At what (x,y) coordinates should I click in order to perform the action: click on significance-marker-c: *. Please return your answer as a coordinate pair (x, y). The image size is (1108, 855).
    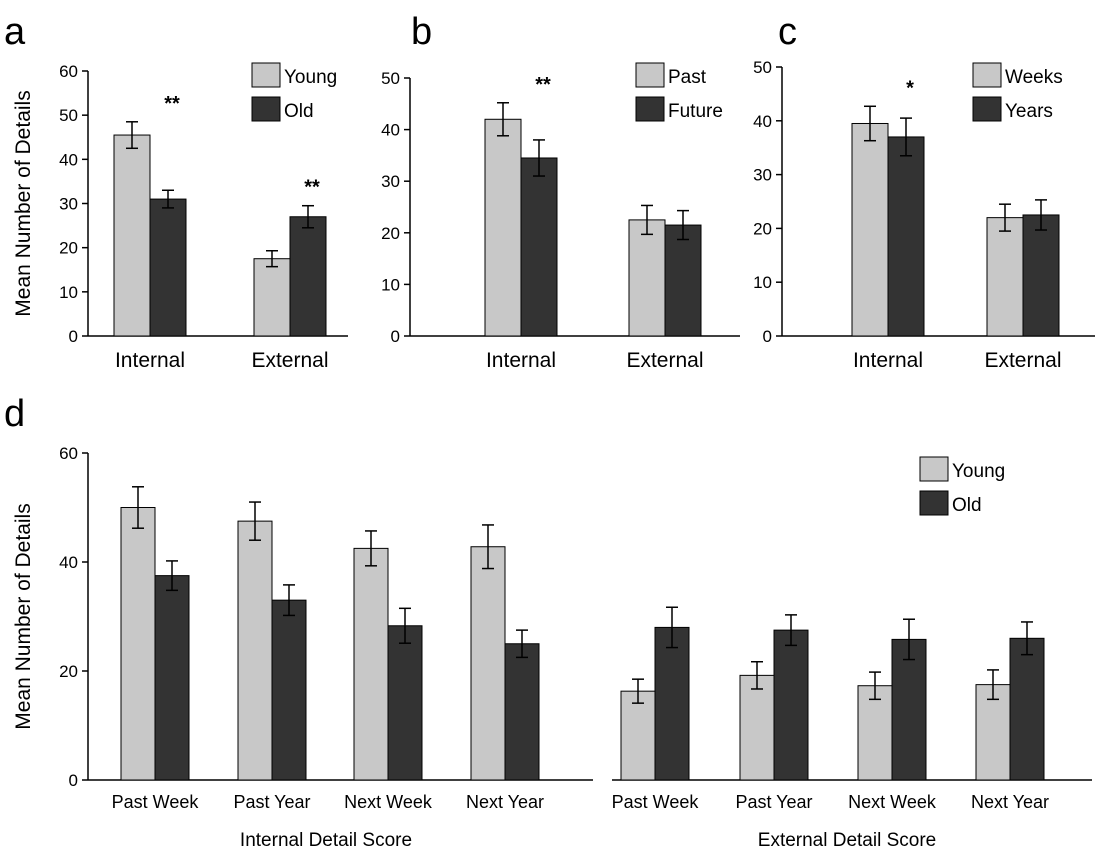
    Looking at the image, I should click on (910, 88).